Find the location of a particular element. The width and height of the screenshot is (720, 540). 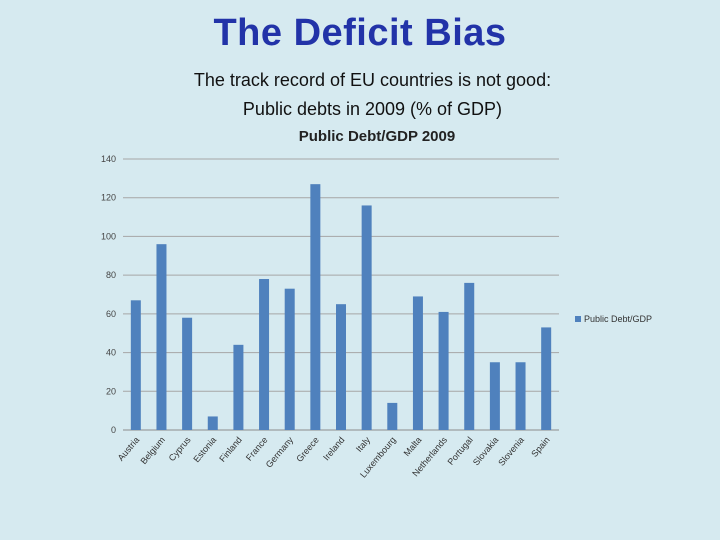

bar-slovakia is located at coordinates (494, 396).